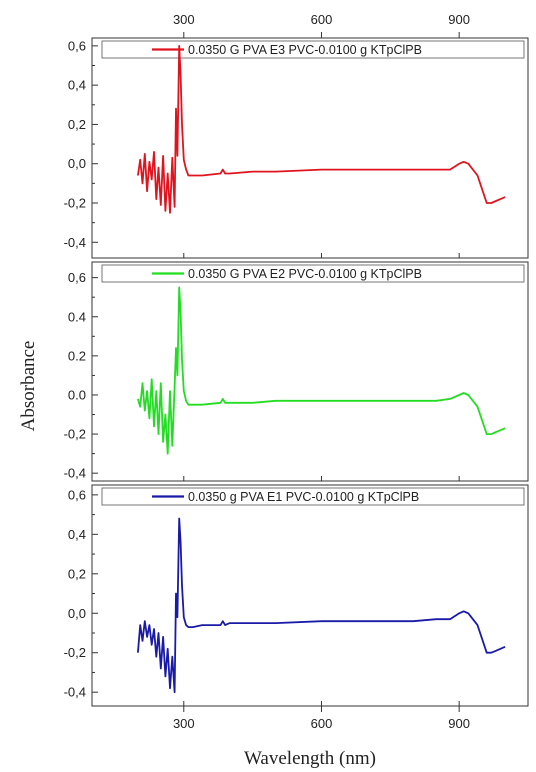 This screenshot has width=536, height=772. I want to click on middle-legend-box, so click(313, 273).